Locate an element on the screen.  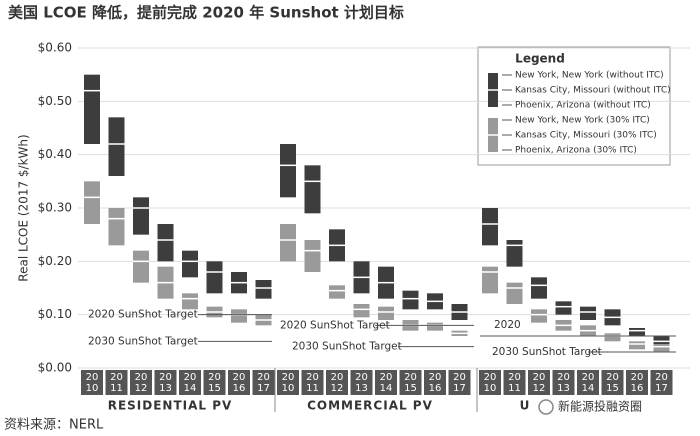
legend-label: Kansas City, Missouri (30% ITC) is located at coordinates (586, 136).